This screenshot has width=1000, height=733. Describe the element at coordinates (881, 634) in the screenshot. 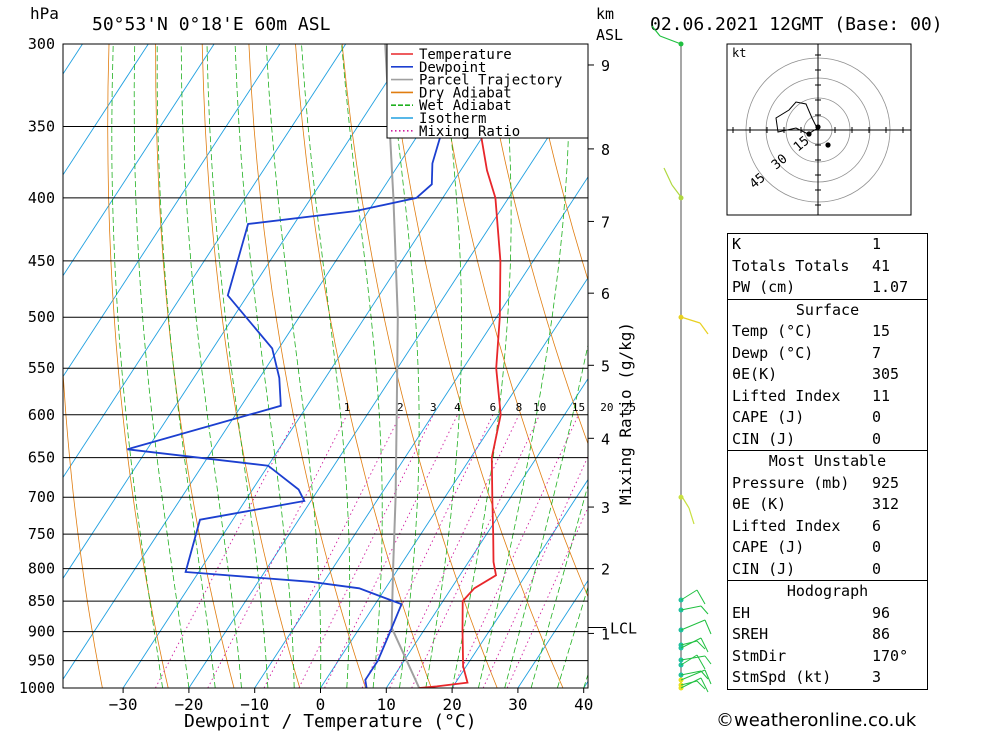

I see `hodograph_table-value: 86` at that location.